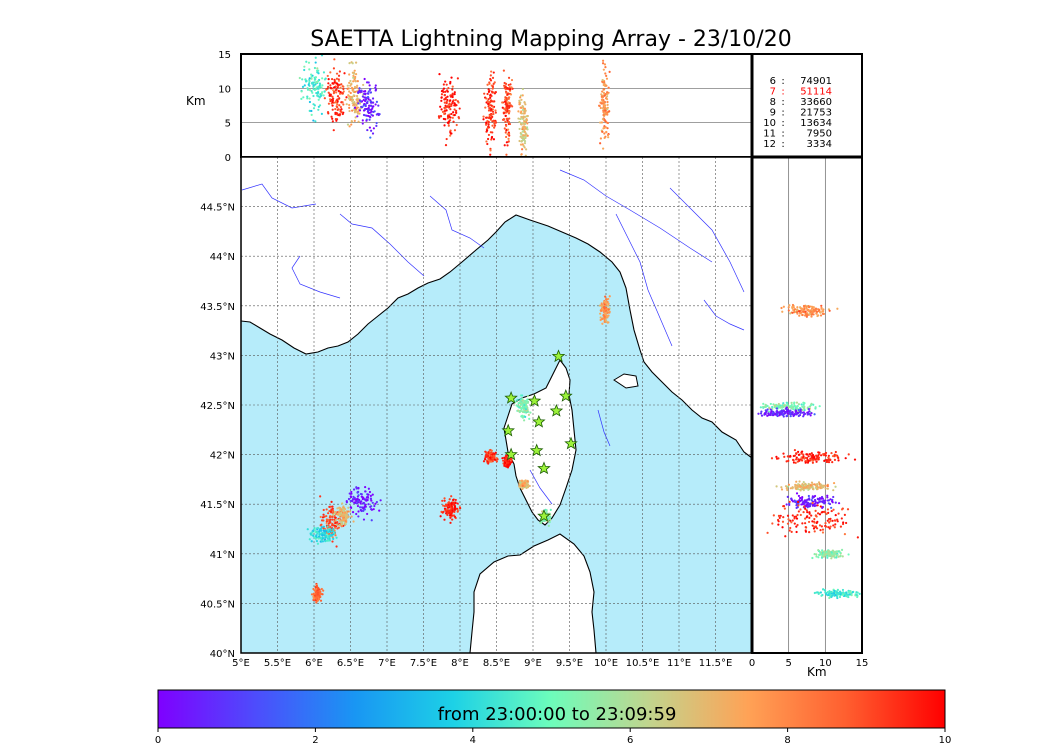  I want to click on legend-count-value: 74901, so click(816, 81).